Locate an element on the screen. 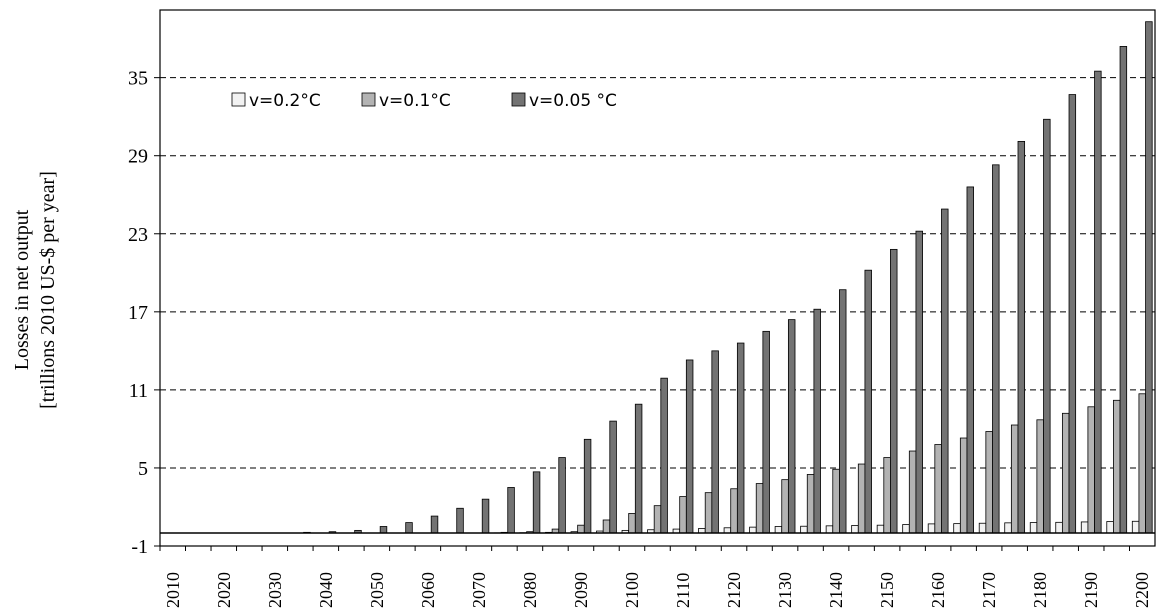 The height and width of the screenshot is (615, 1157). y-tick-label: -1 is located at coordinates (139, 547).